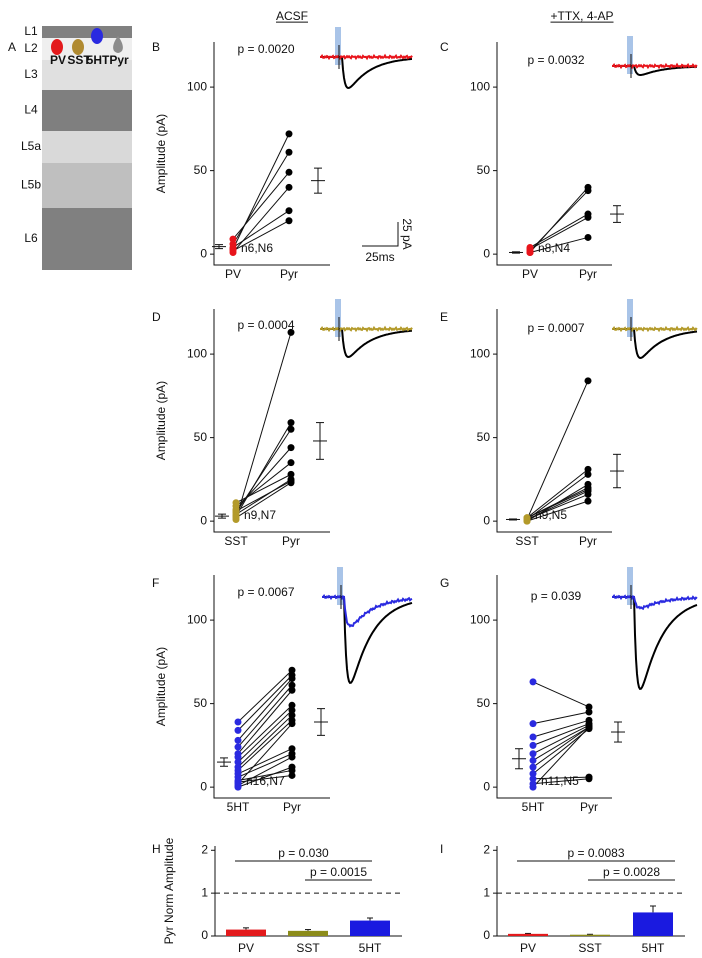  What do you see at coordinates (292, 16) in the screenshot?
I see `column-title: ACSF` at bounding box center [292, 16].